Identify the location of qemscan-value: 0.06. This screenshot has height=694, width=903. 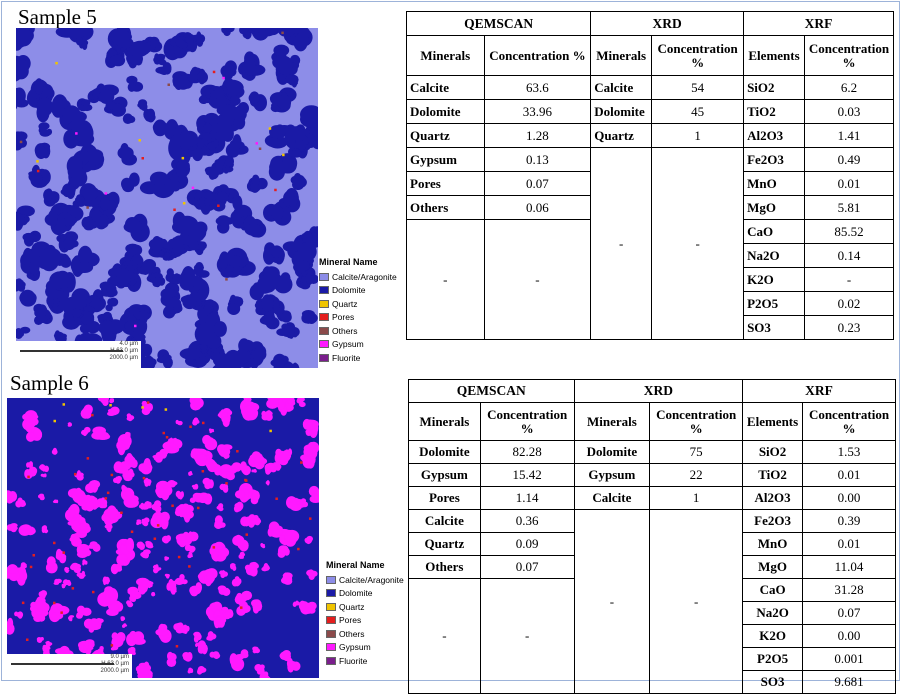
(537, 208).